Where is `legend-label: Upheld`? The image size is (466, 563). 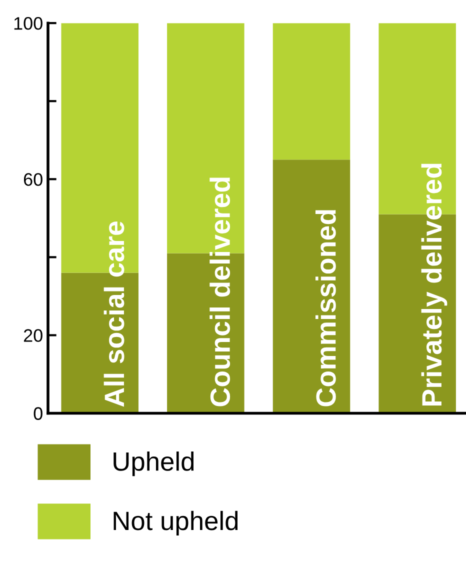
legend-label: Upheld is located at coordinates (154, 464).